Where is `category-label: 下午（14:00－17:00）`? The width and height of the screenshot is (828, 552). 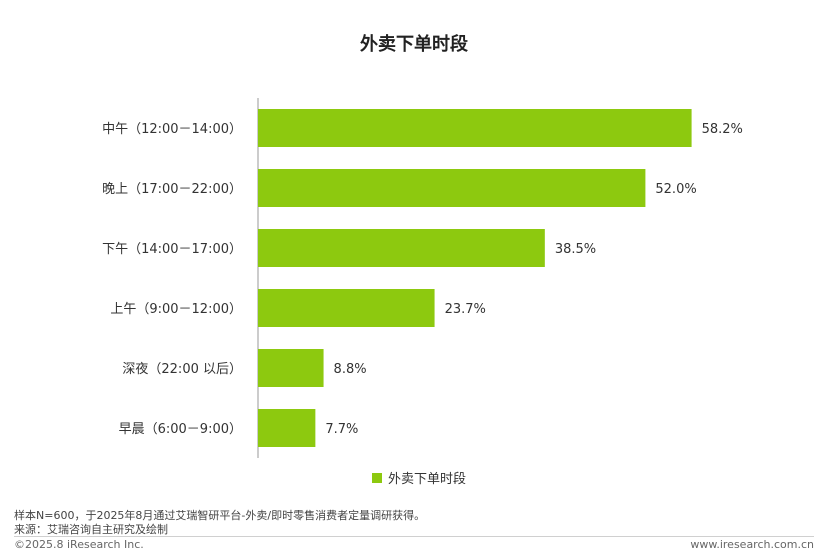
category-label: 下午（14:00－17:00） is located at coordinates (172, 249).